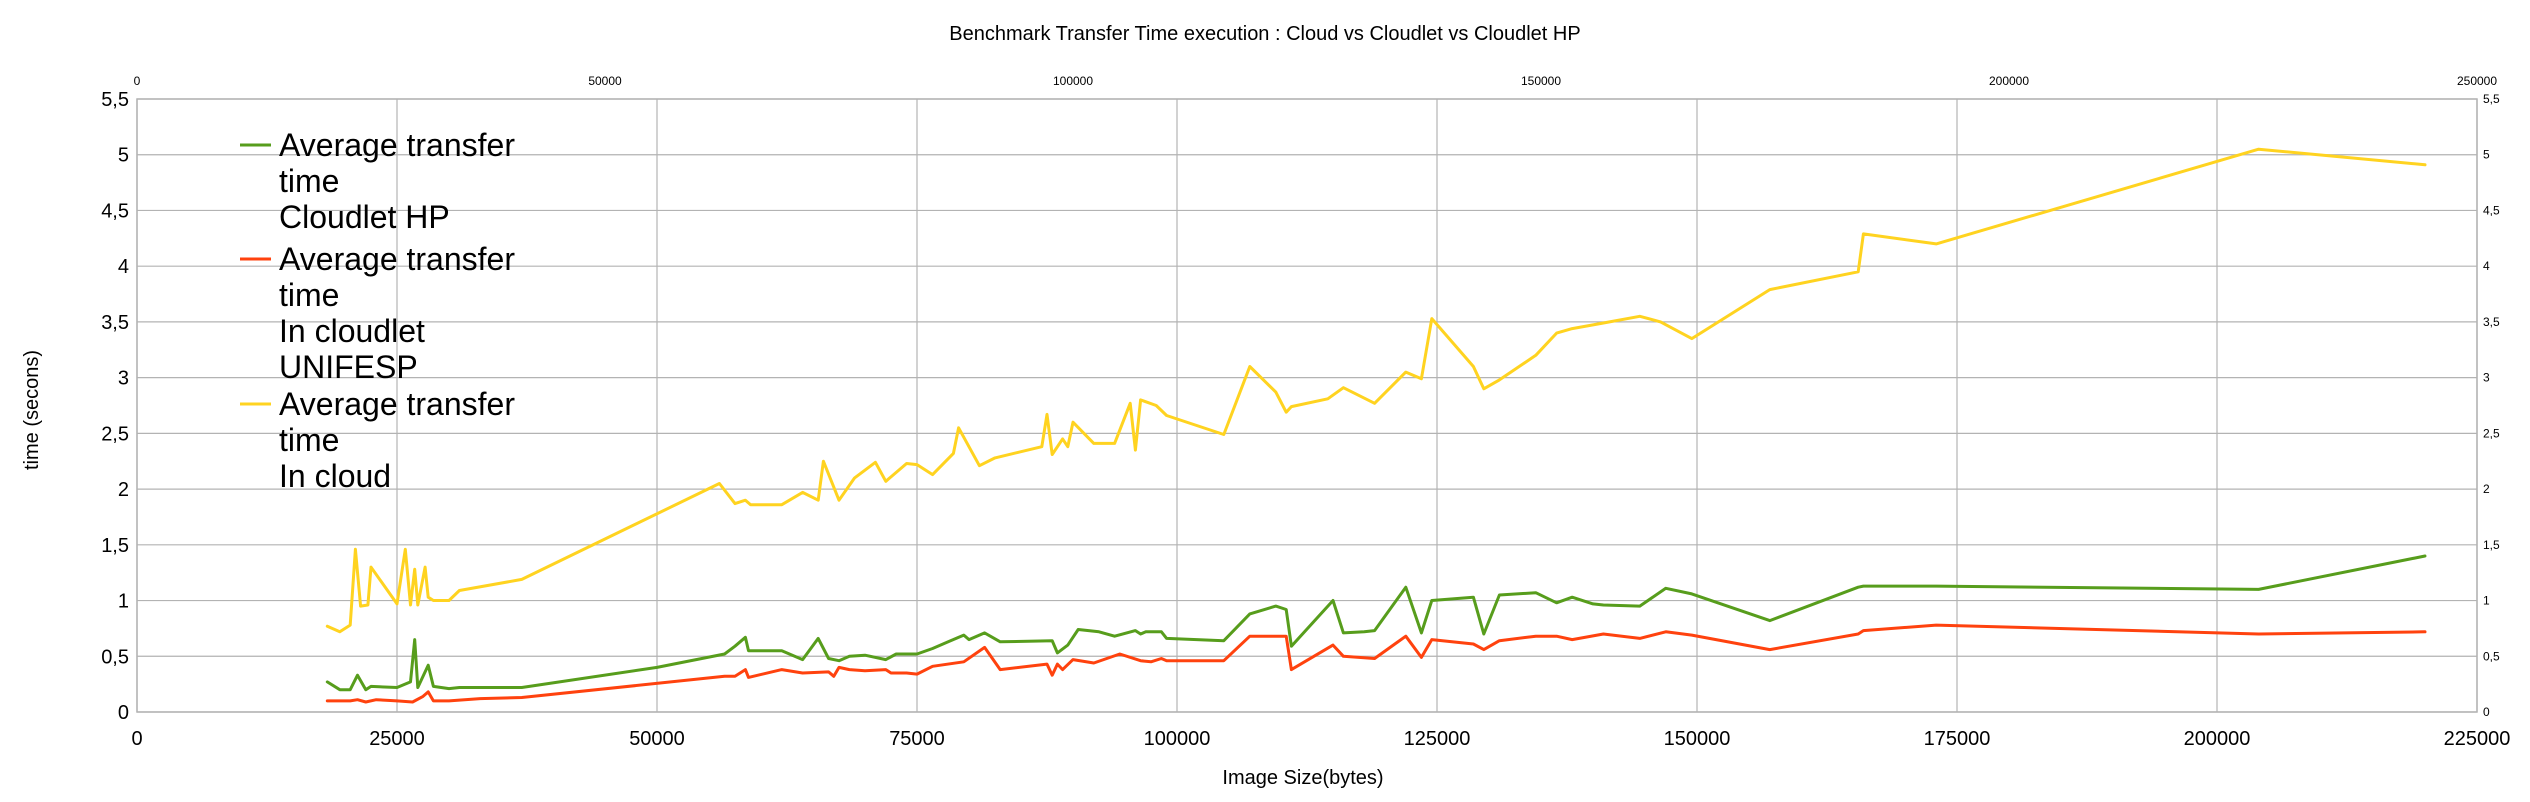 The width and height of the screenshot is (2530, 802). Describe the element at coordinates (2486, 712) in the screenshot. I see `secondary-y-tick-label: 0` at that location.